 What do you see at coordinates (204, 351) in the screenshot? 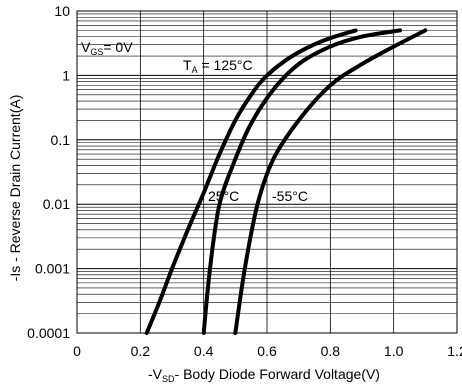
I see `x-tick-label: 0.4` at bounding box center [204, 351].